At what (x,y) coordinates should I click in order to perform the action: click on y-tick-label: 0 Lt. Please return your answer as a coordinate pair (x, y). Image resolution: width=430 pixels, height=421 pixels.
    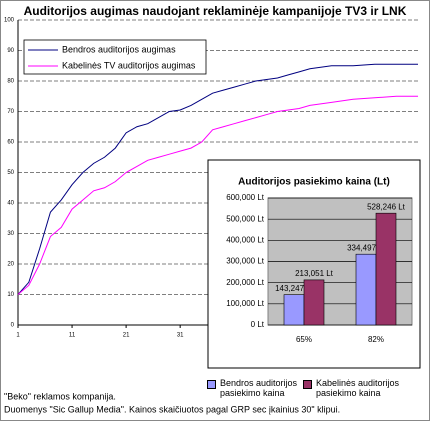
    Looking at the image, I should click on (258, 324).